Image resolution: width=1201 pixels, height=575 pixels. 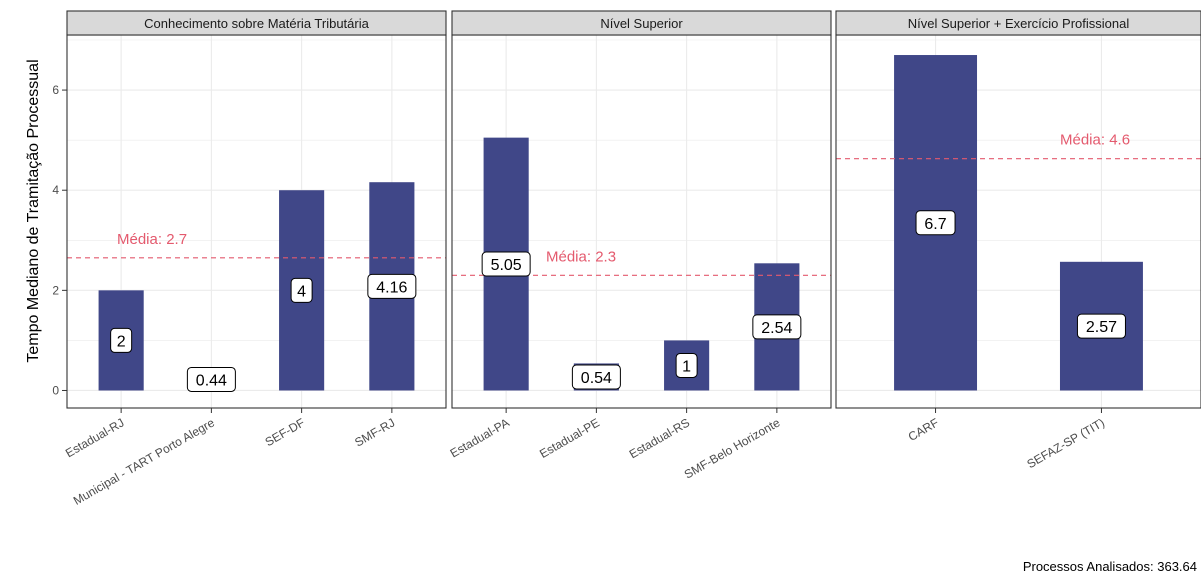 I want to click on value-label: 2, so click(x=121, y=340).